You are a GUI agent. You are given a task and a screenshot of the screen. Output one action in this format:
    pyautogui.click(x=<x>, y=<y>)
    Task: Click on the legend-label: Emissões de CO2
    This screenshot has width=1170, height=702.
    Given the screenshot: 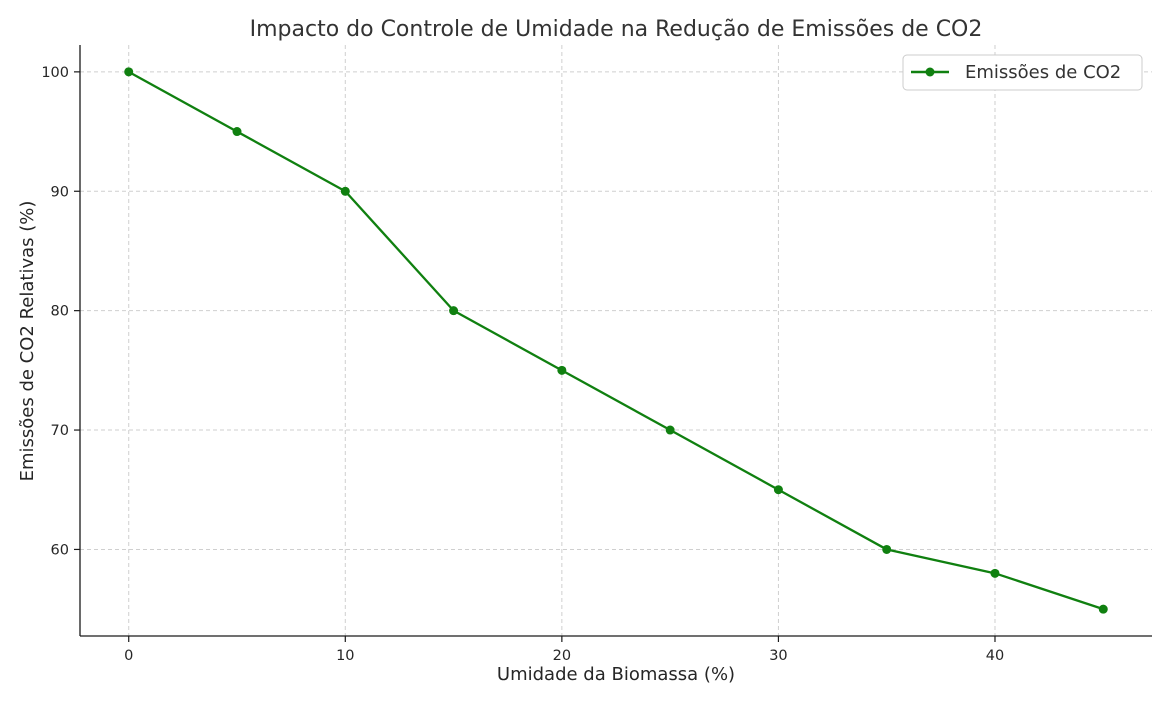 What is the action you would take?
    pyautogui.click(x=1043, y=72)
    